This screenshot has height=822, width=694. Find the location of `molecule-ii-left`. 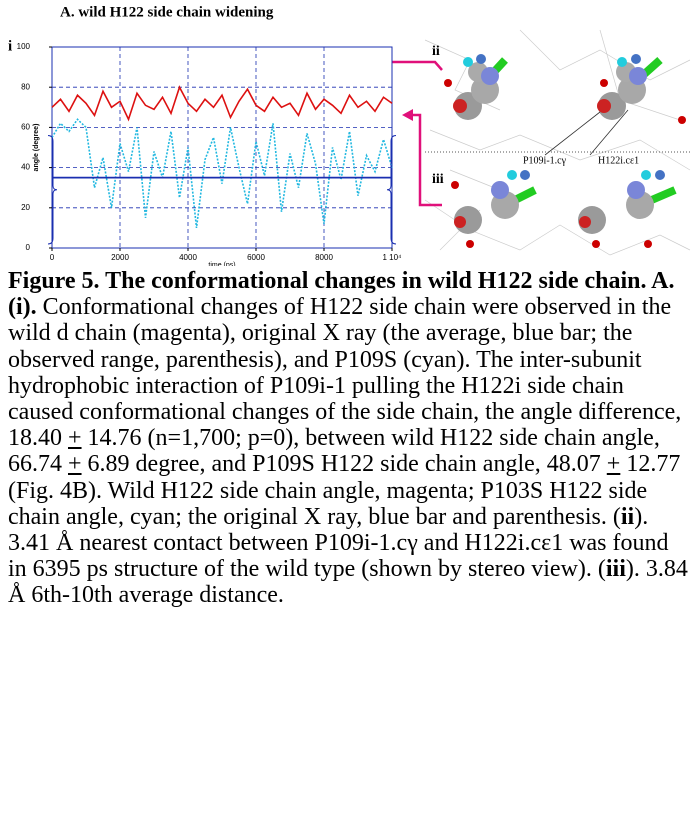

molecule-ii-left is located at coordinates (476, 87).